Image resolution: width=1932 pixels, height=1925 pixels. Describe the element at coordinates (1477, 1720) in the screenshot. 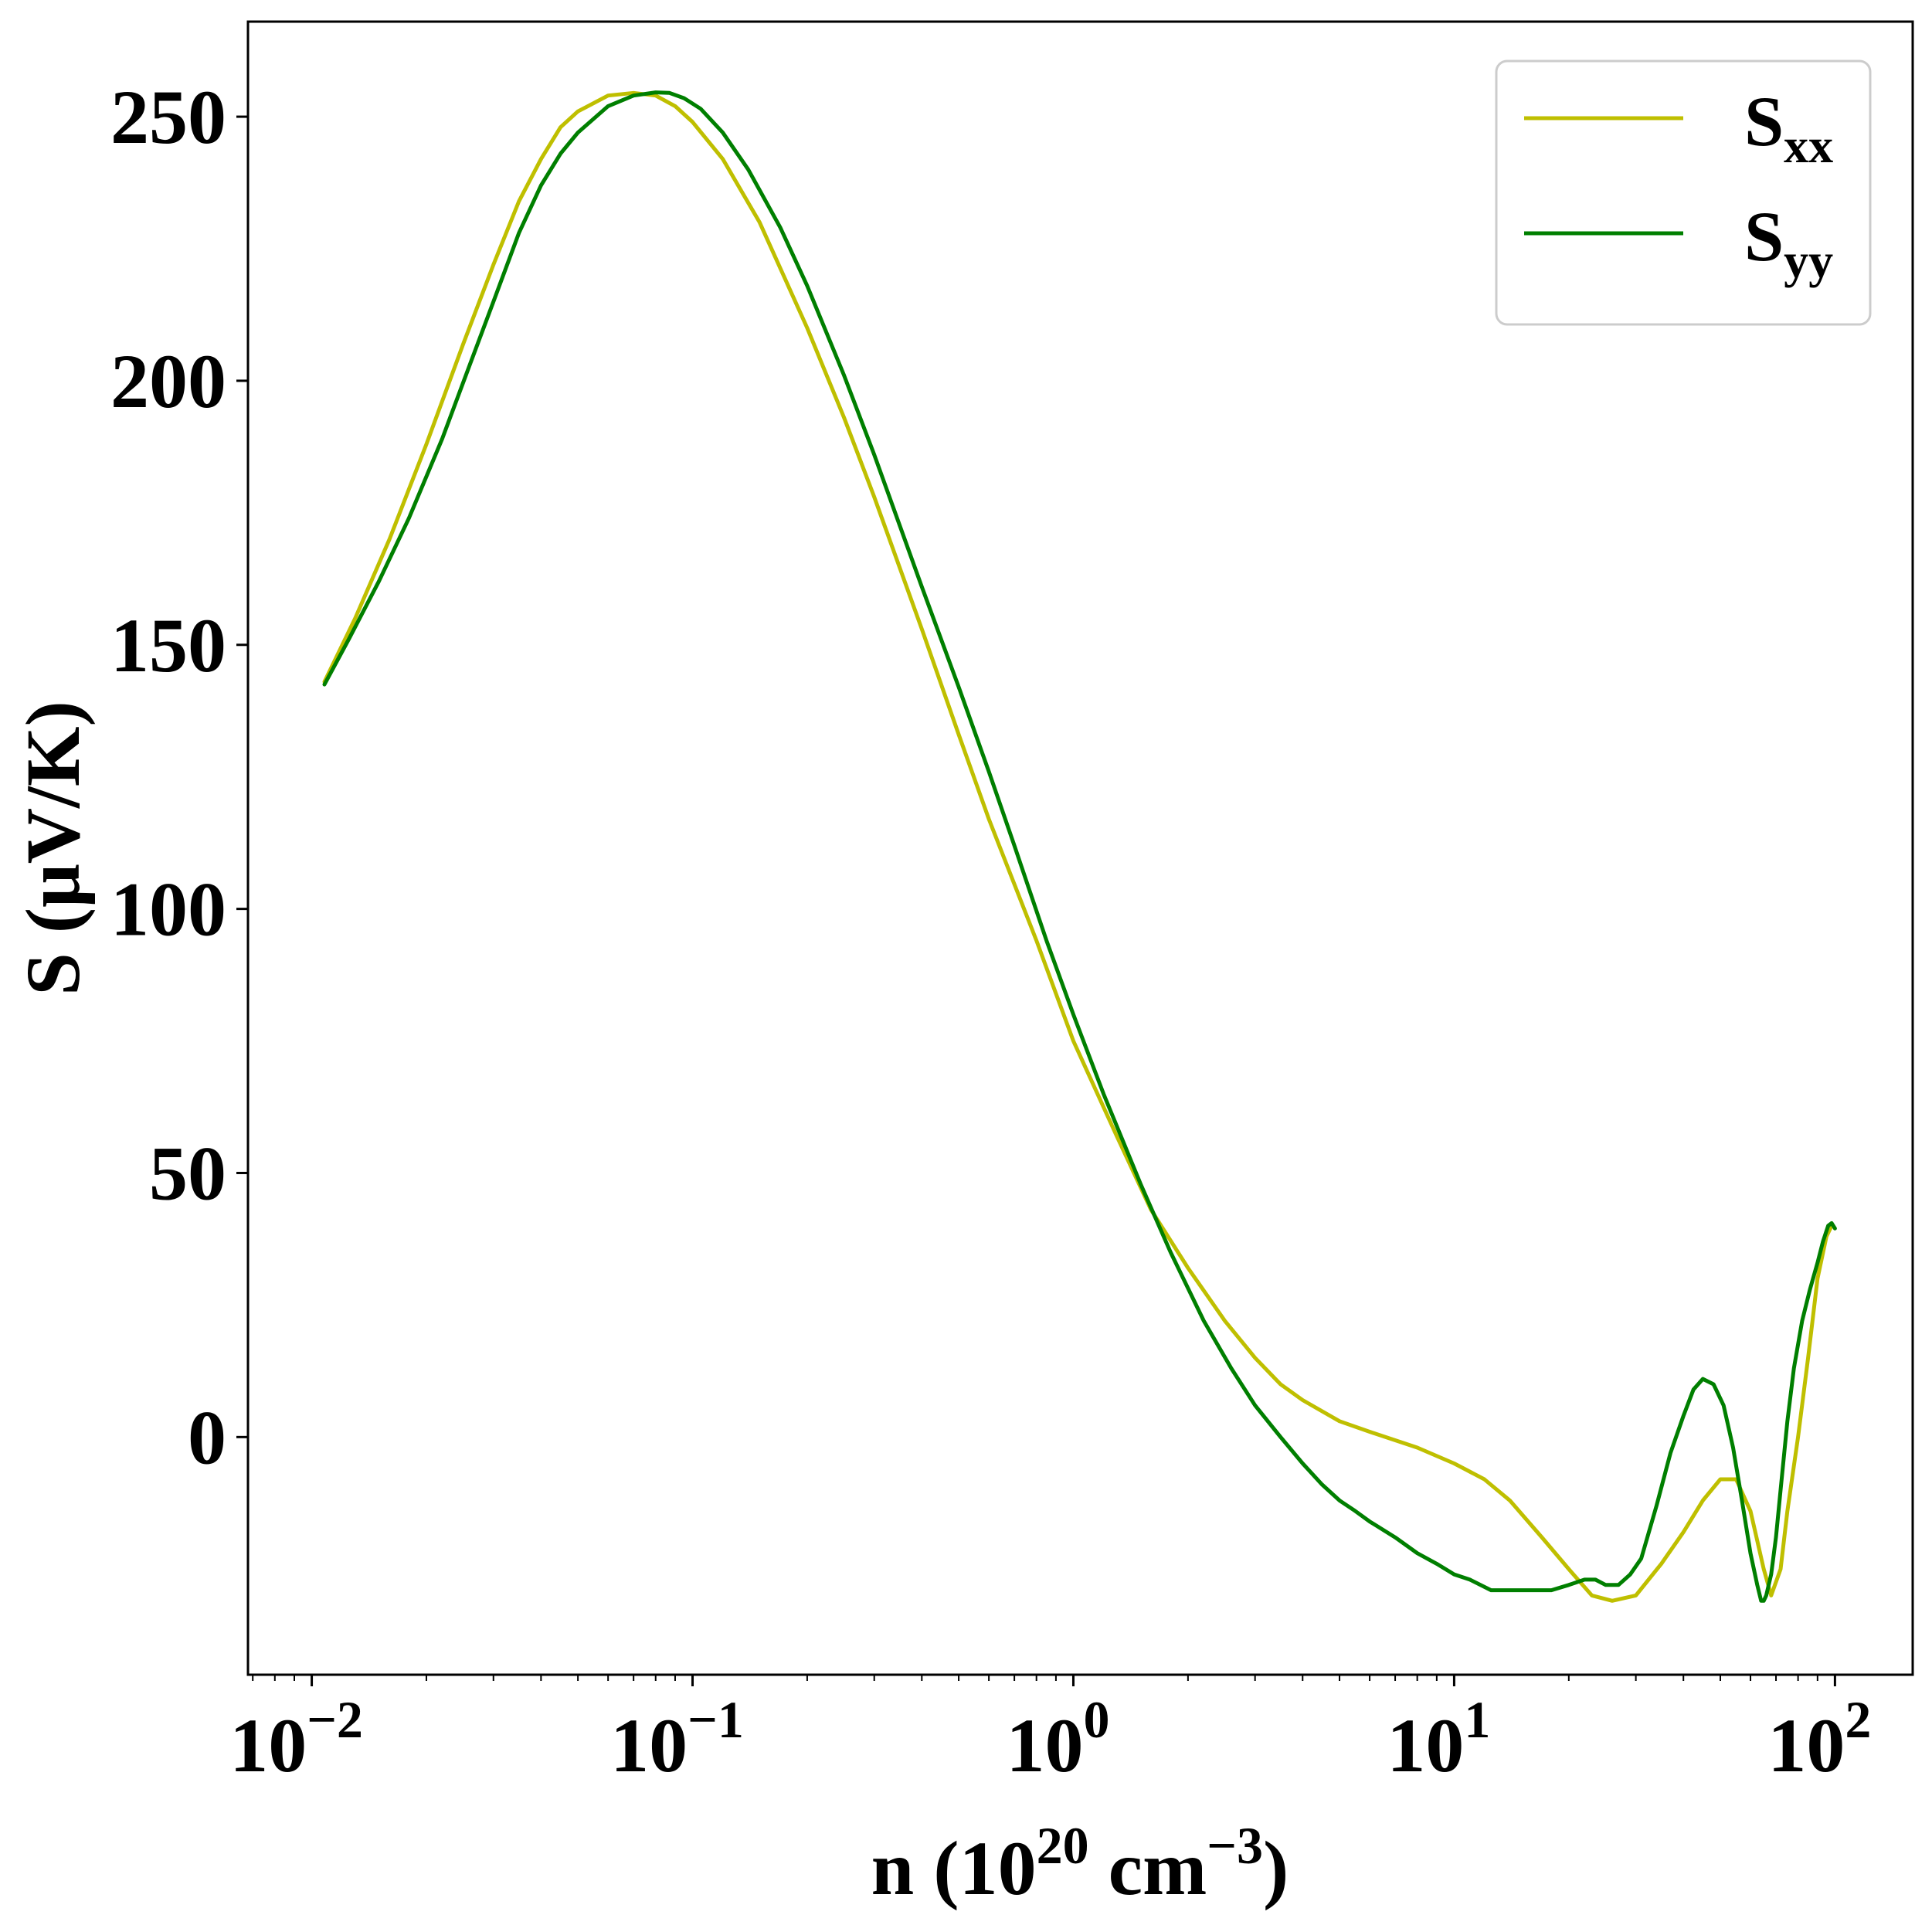

I see `x-tick-exponent: 1` at that location.